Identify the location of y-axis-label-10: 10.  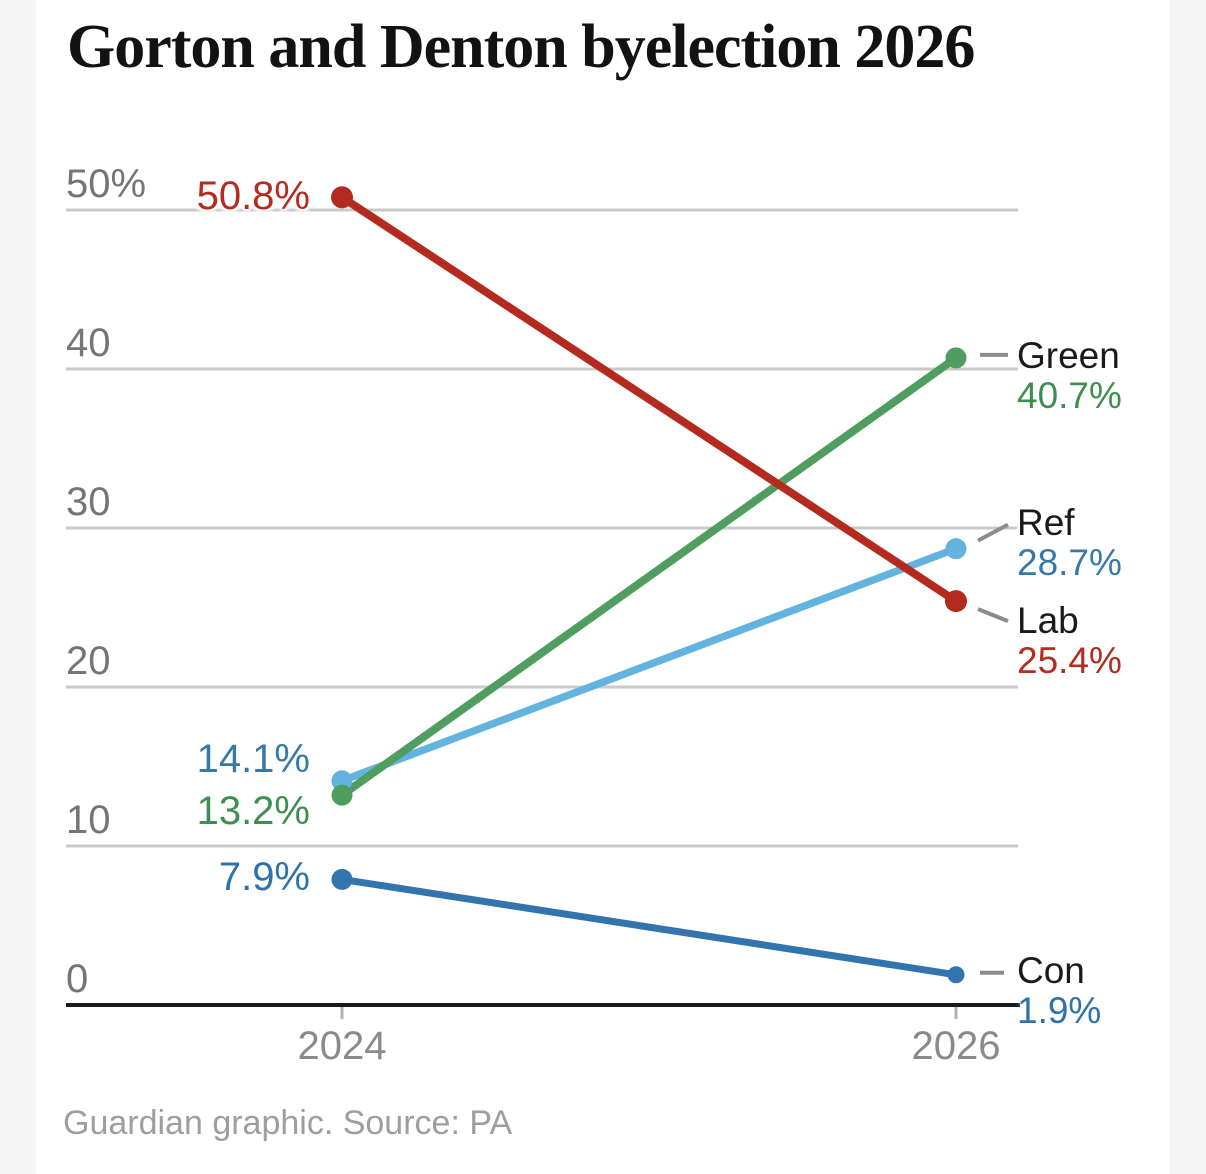
(88, 820).